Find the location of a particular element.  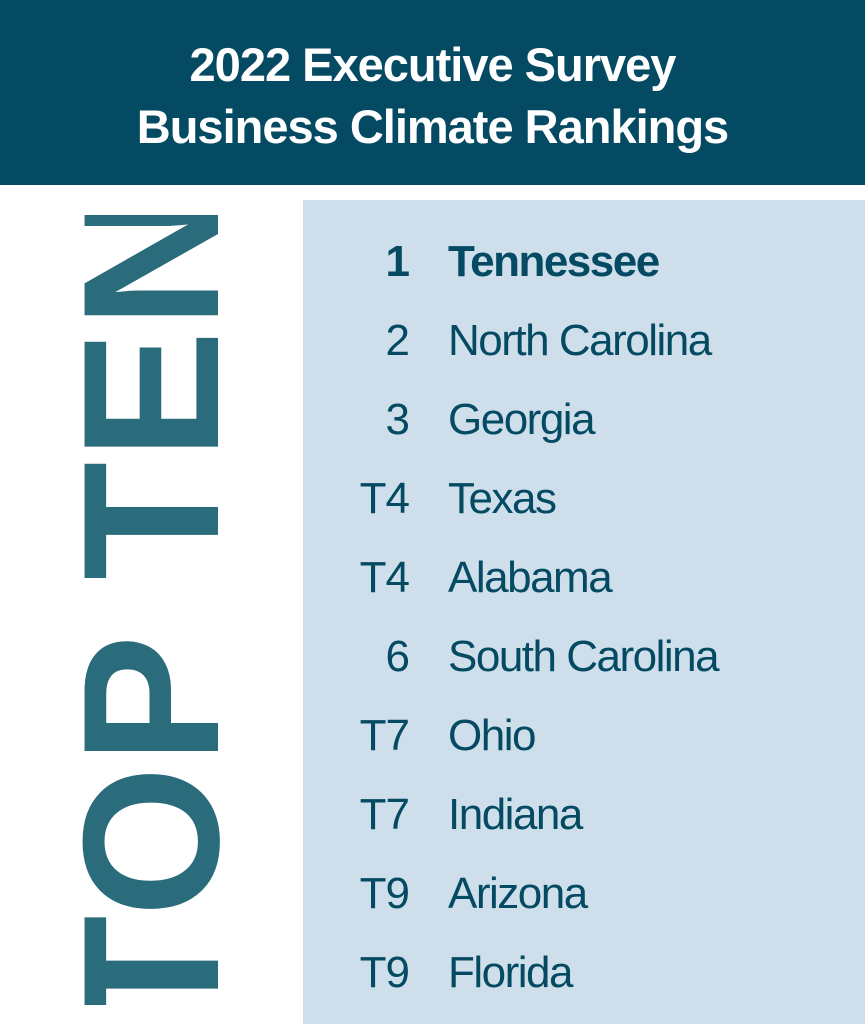

title-line-2: Business Climate Rankings is located at coordinates (432, 126).